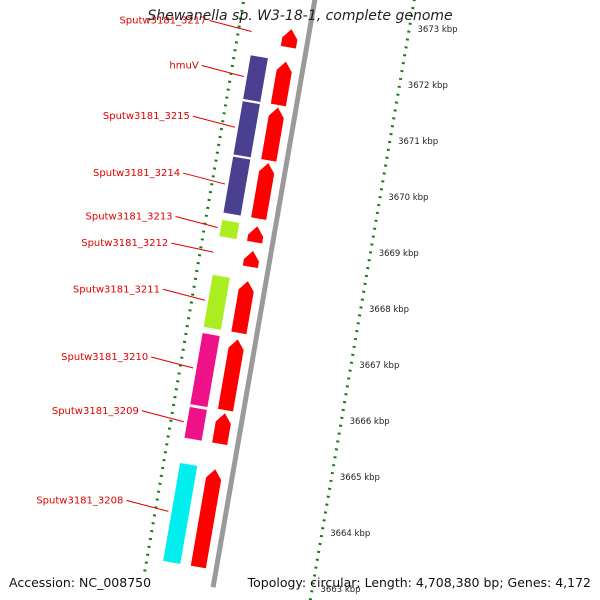 This screenshot has width=600, height=600. Describe the element at coordinates (370, 422) in the screenshot. I see `tick-label: 3666 kbp` at that location.